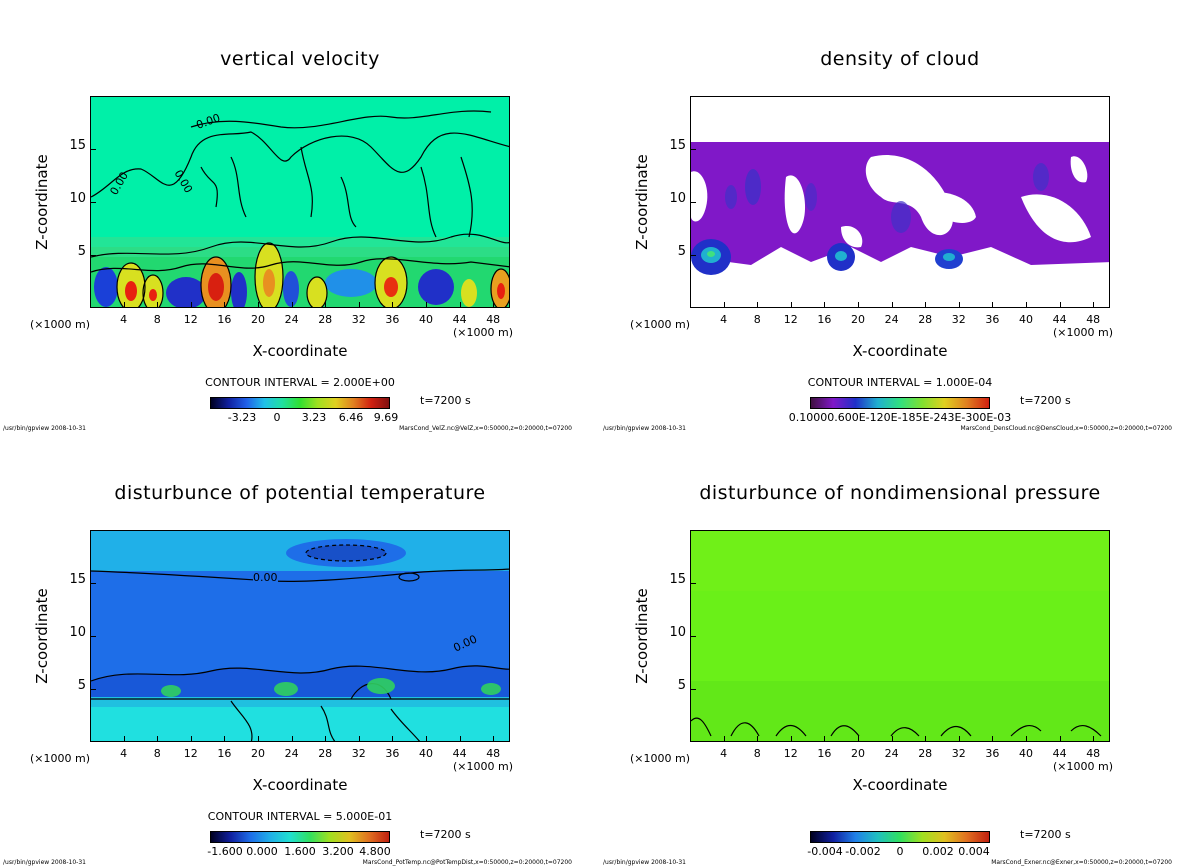  I want to click on plot-area: 0.00 0.00 0.00, so click(300, 202).